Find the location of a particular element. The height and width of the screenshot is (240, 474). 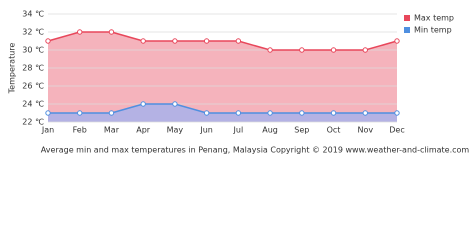

x-tick-label: Nov is located at coordinates (365, 130).